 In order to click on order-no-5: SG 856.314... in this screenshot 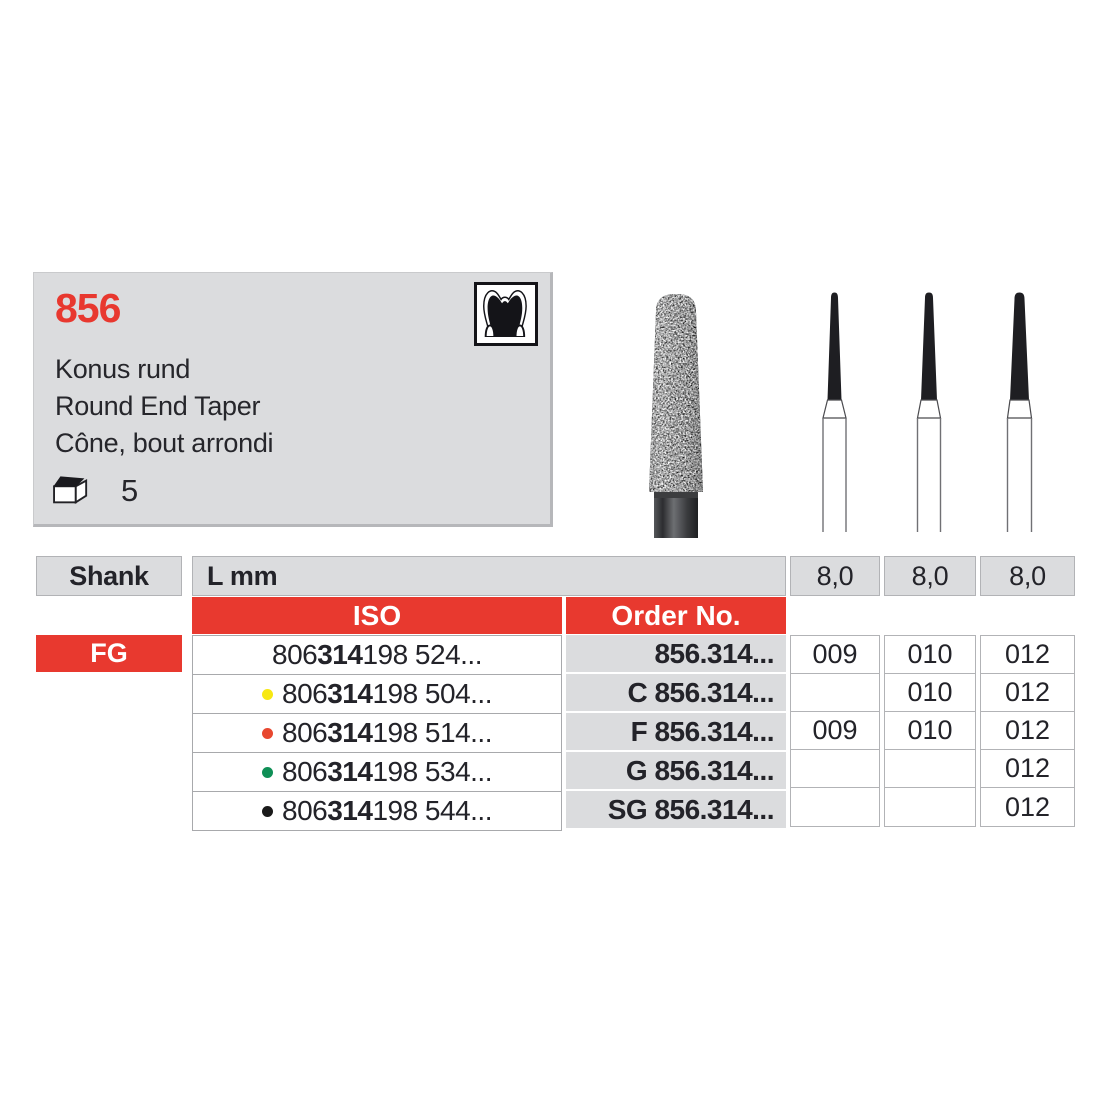, I will do `click(676, 809)`.